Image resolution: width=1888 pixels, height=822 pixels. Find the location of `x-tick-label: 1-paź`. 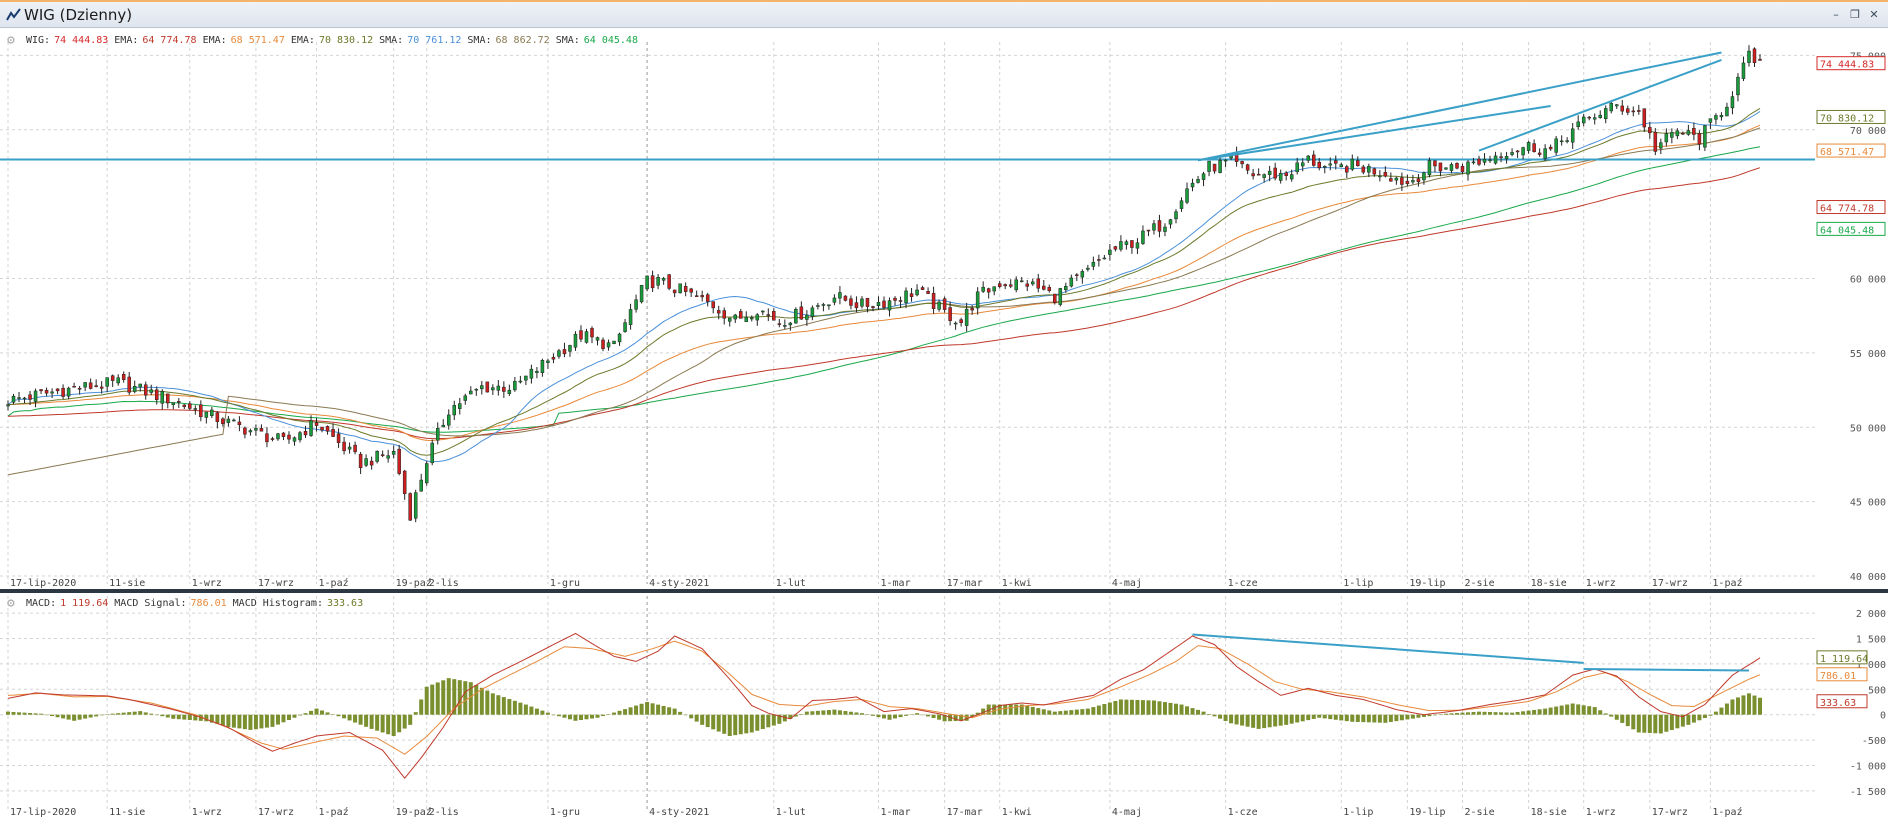

x-tick-label: 1-paź is located at coordinates (334, 583).